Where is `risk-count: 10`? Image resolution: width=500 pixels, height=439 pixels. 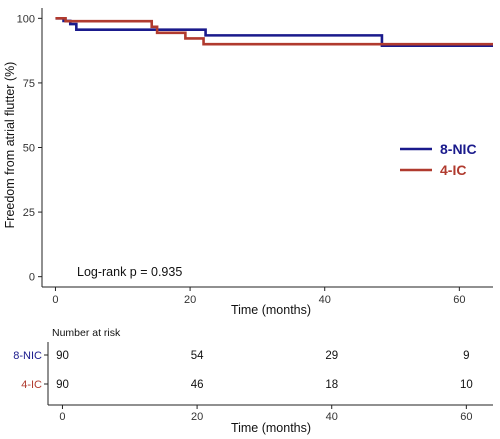 risk-count: 10 is located at coordinates (466, 385).